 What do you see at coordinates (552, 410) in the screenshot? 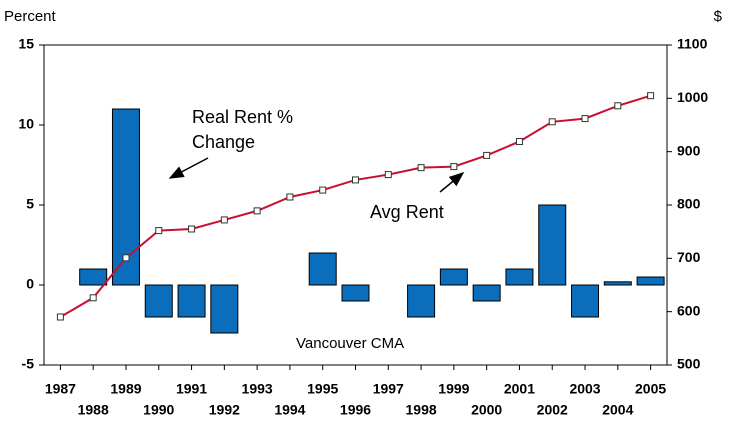
I see `x-tick-label: 2002` at bounding box center [552, 410].